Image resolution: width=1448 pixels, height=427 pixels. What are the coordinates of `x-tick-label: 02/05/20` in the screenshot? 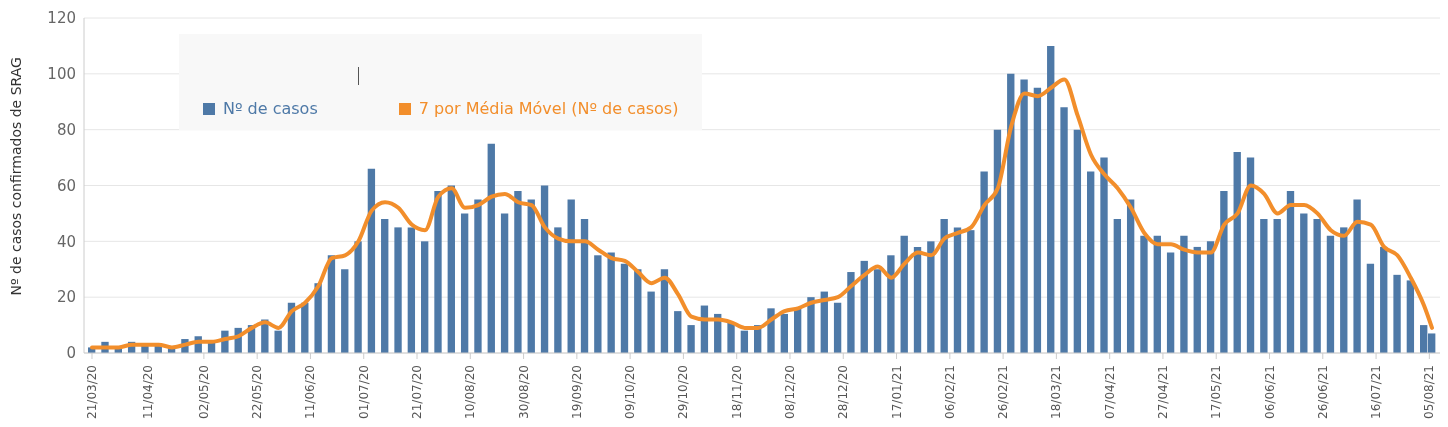 It's located at (203, 392).